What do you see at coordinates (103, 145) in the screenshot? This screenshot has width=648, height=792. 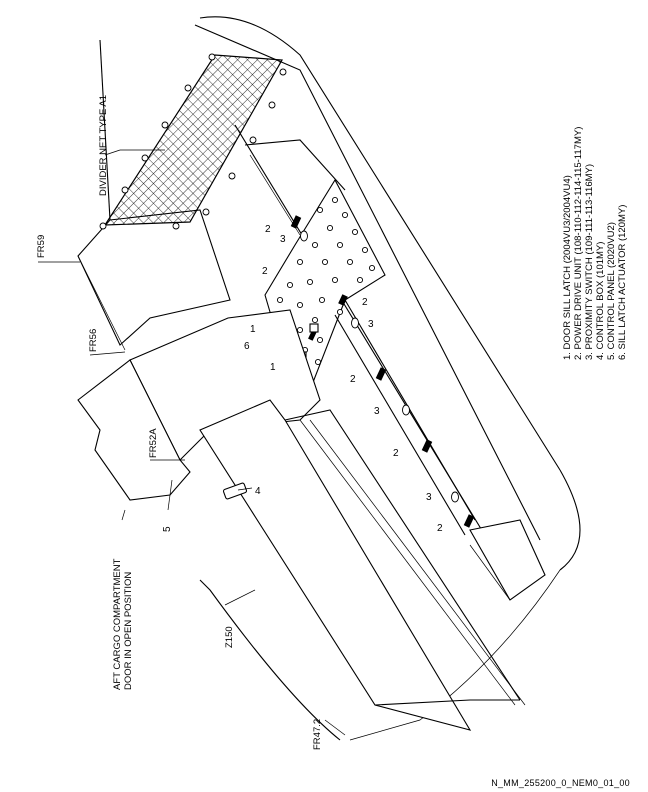 I see `divider-net-label: DIVIDER NET TYPE A1` at bounding box center [103, 145].